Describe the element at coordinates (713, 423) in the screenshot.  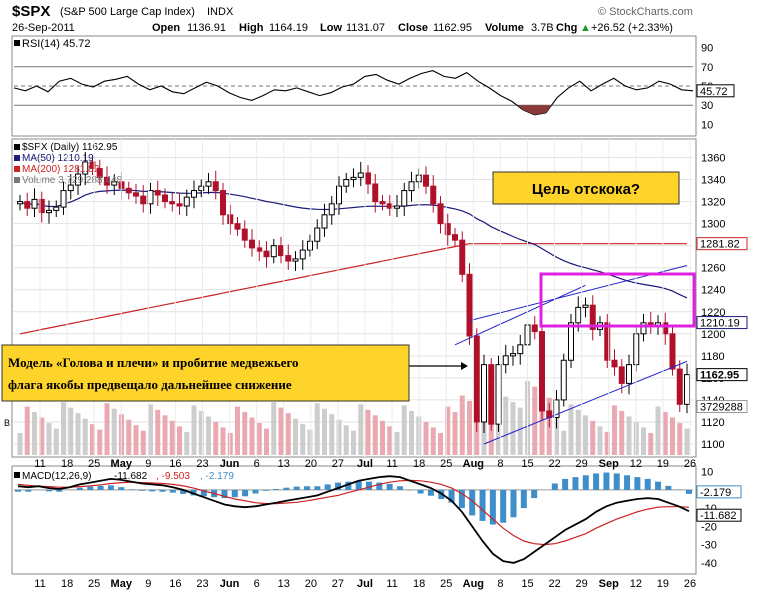
I see `price-tick-label: 1120` at that location.